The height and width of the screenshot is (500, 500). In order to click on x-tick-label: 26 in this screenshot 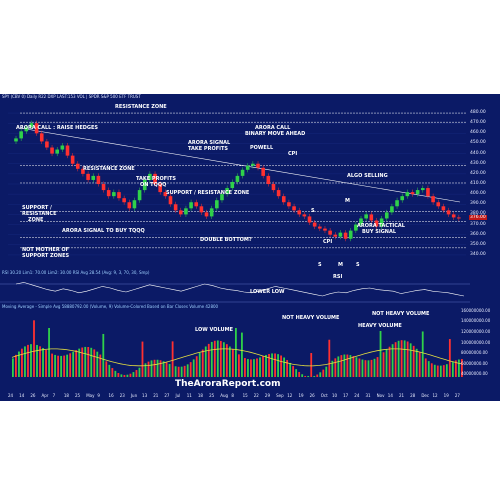, I will do `click(33, 395)`.